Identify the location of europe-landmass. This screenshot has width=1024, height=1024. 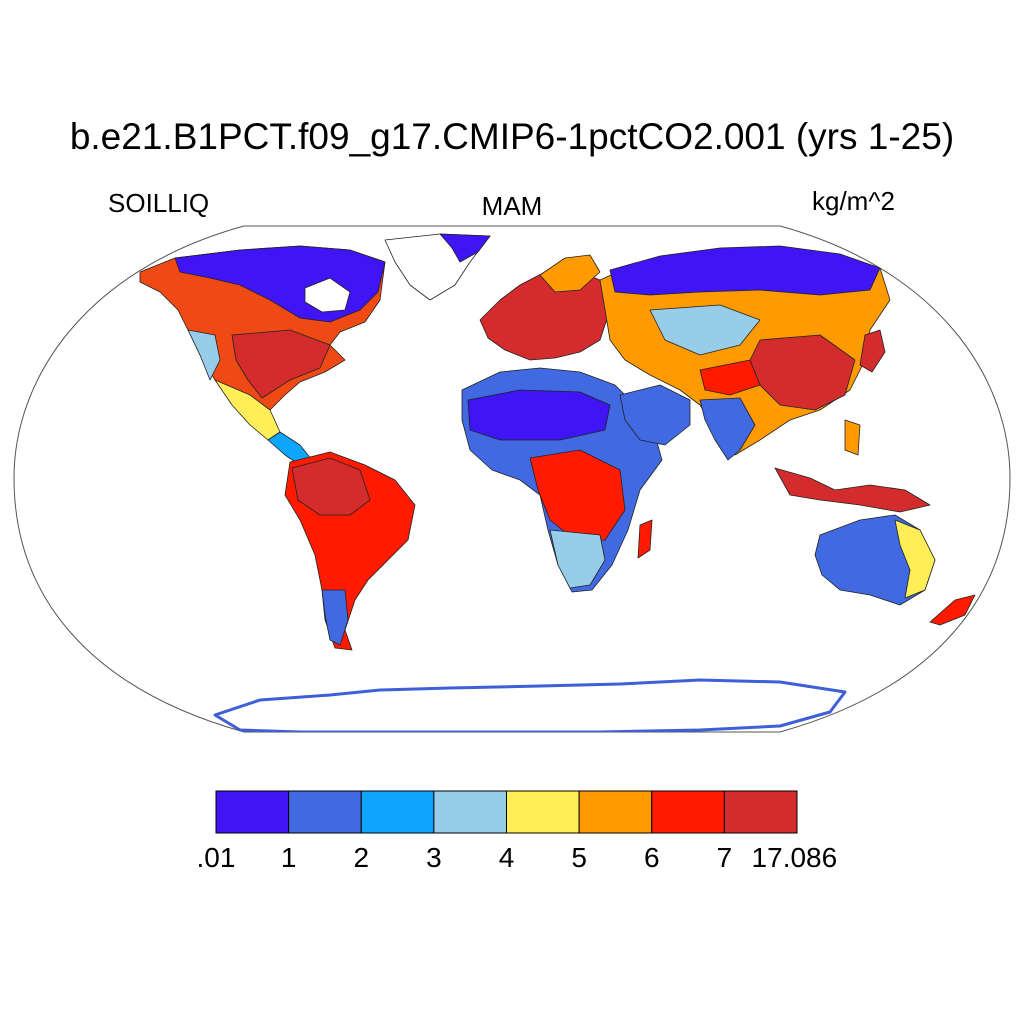
(545, 314).